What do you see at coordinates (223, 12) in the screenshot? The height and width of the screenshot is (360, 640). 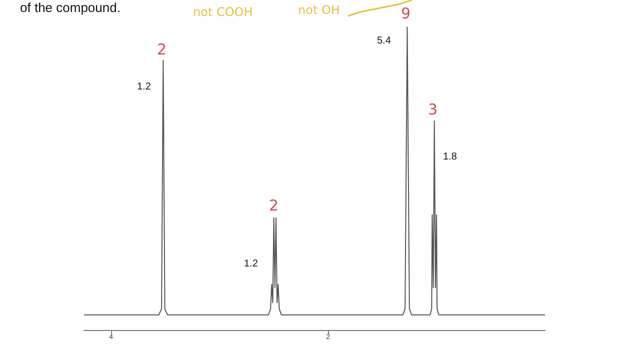 I see `text: not COOH` at bounding box center [223, 12].